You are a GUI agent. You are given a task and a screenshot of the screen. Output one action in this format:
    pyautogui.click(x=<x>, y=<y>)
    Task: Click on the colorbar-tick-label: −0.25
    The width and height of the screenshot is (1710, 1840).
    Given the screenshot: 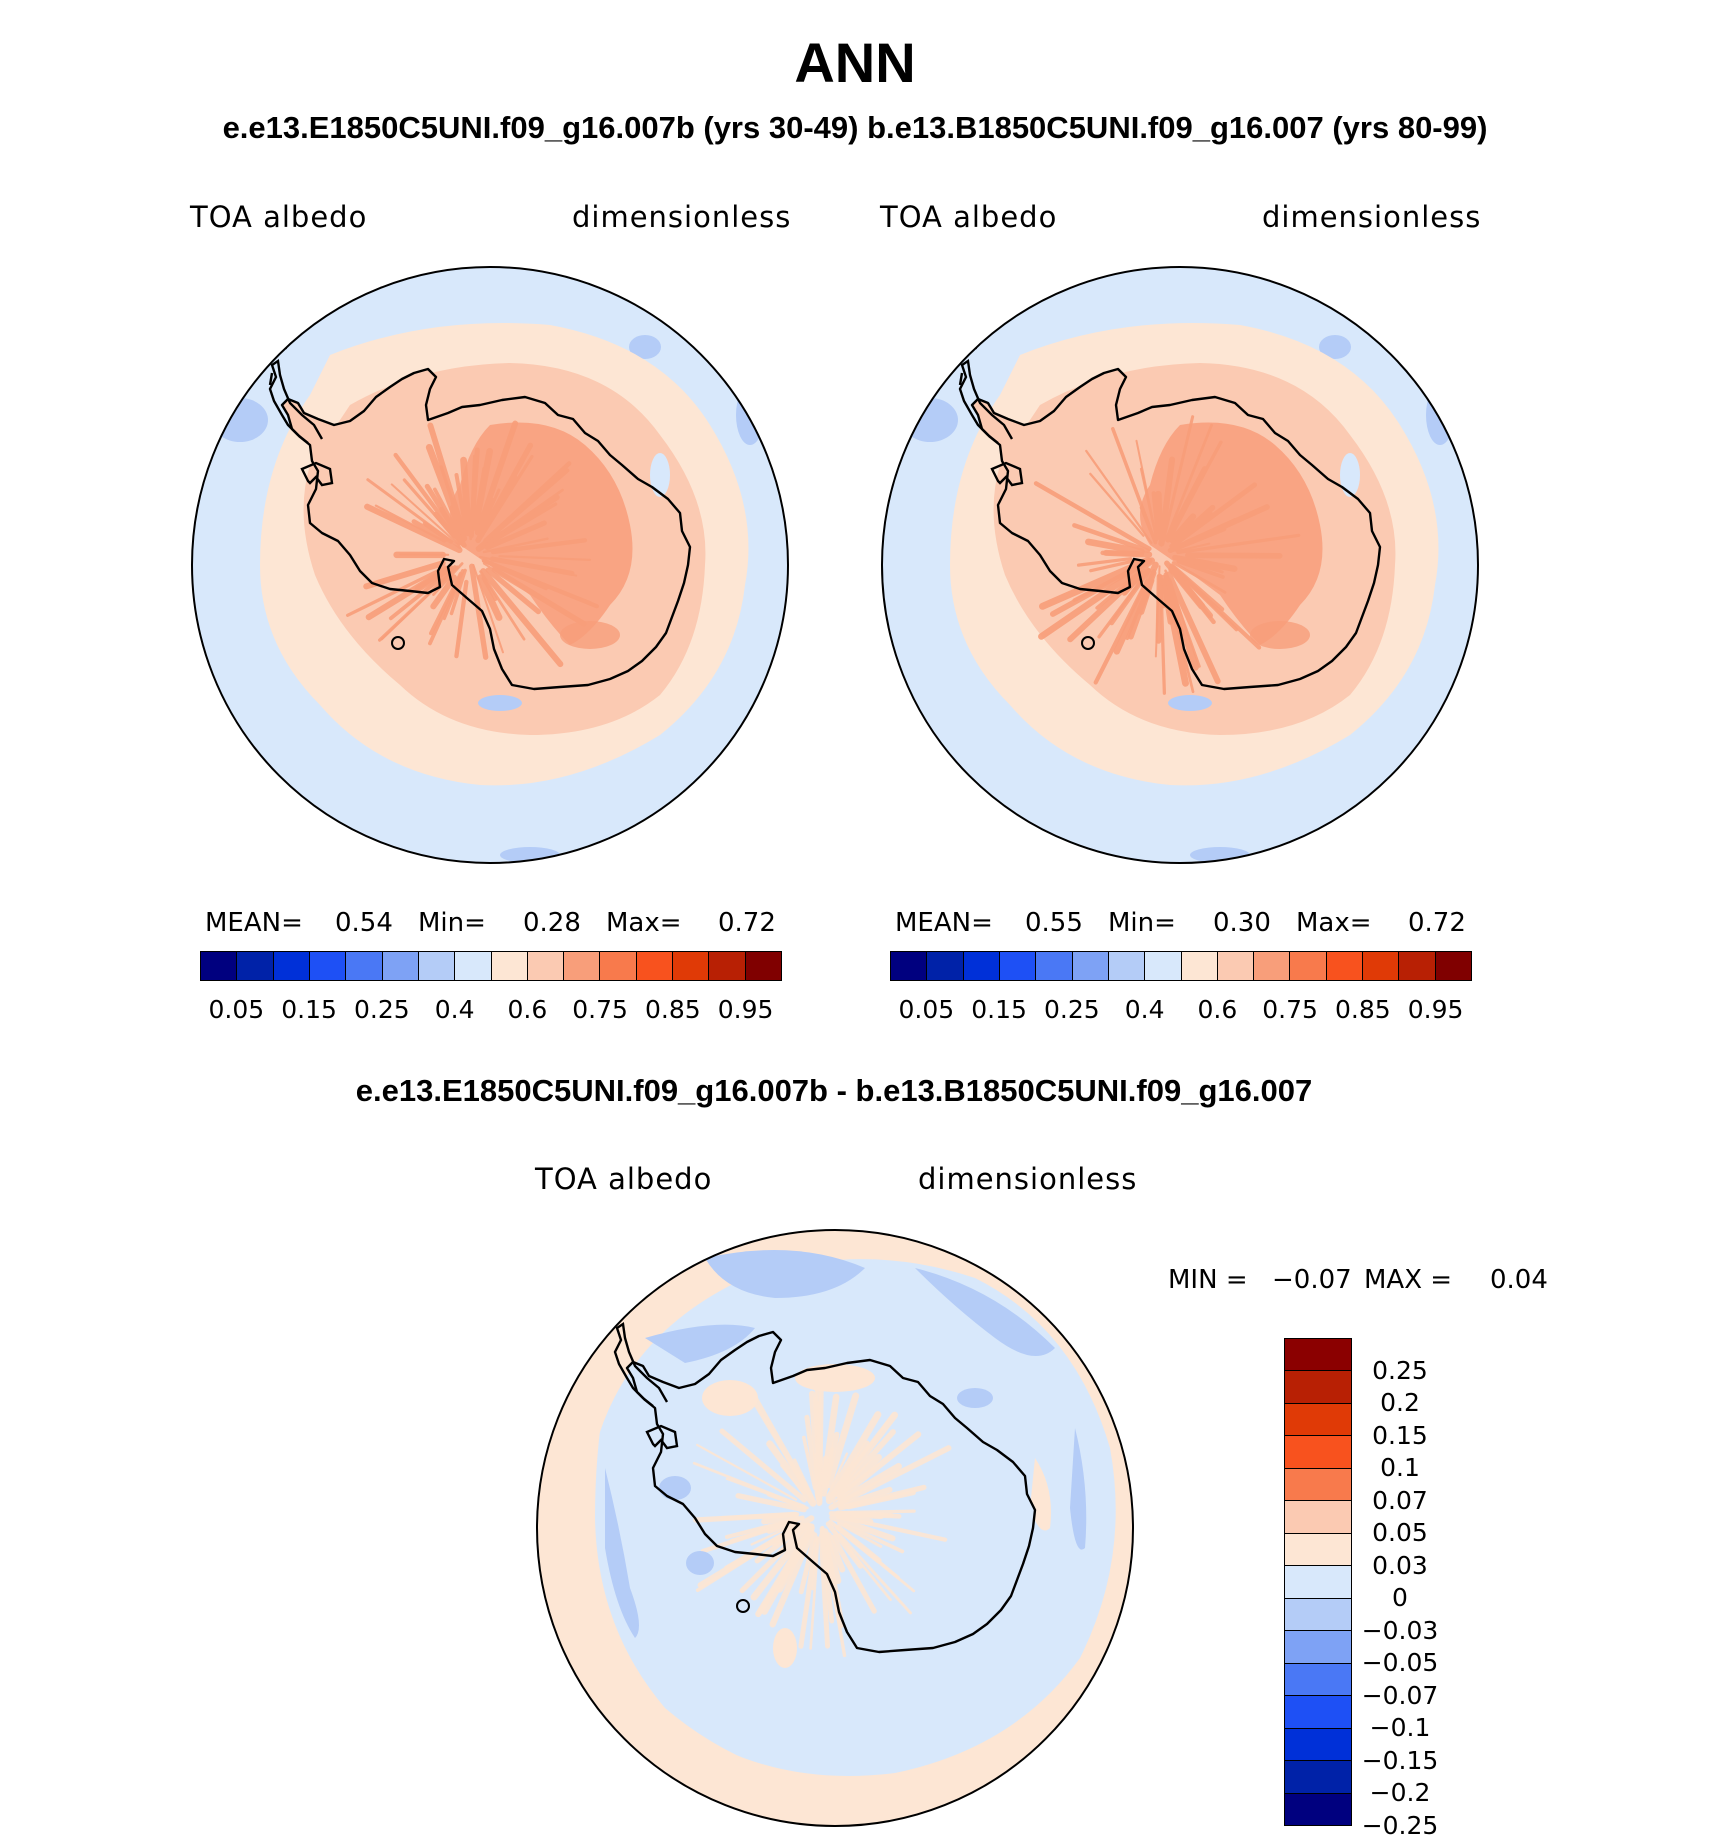 What is the action you would take?
    pyautogui.click(x=1400, y=1825)
    